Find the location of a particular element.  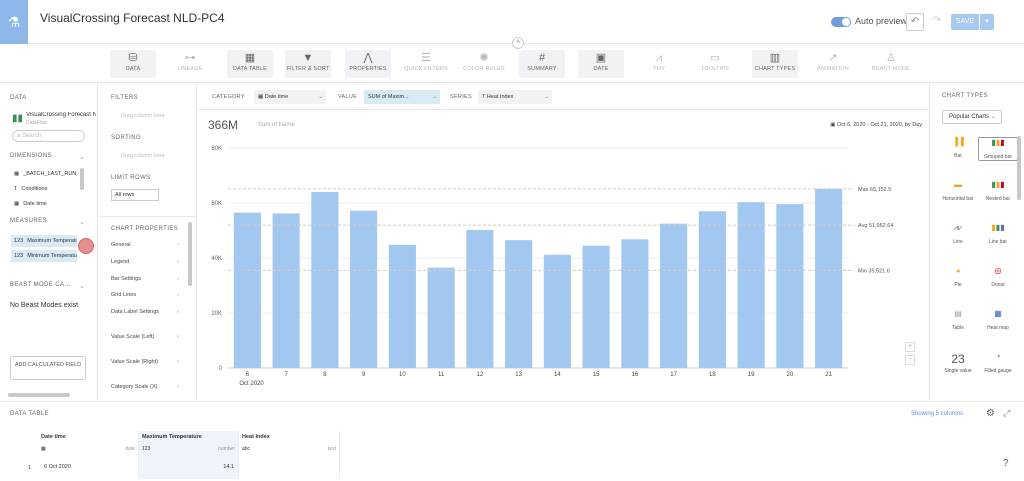

chart-types-scrollbar is located at coordinates (1019, 168).